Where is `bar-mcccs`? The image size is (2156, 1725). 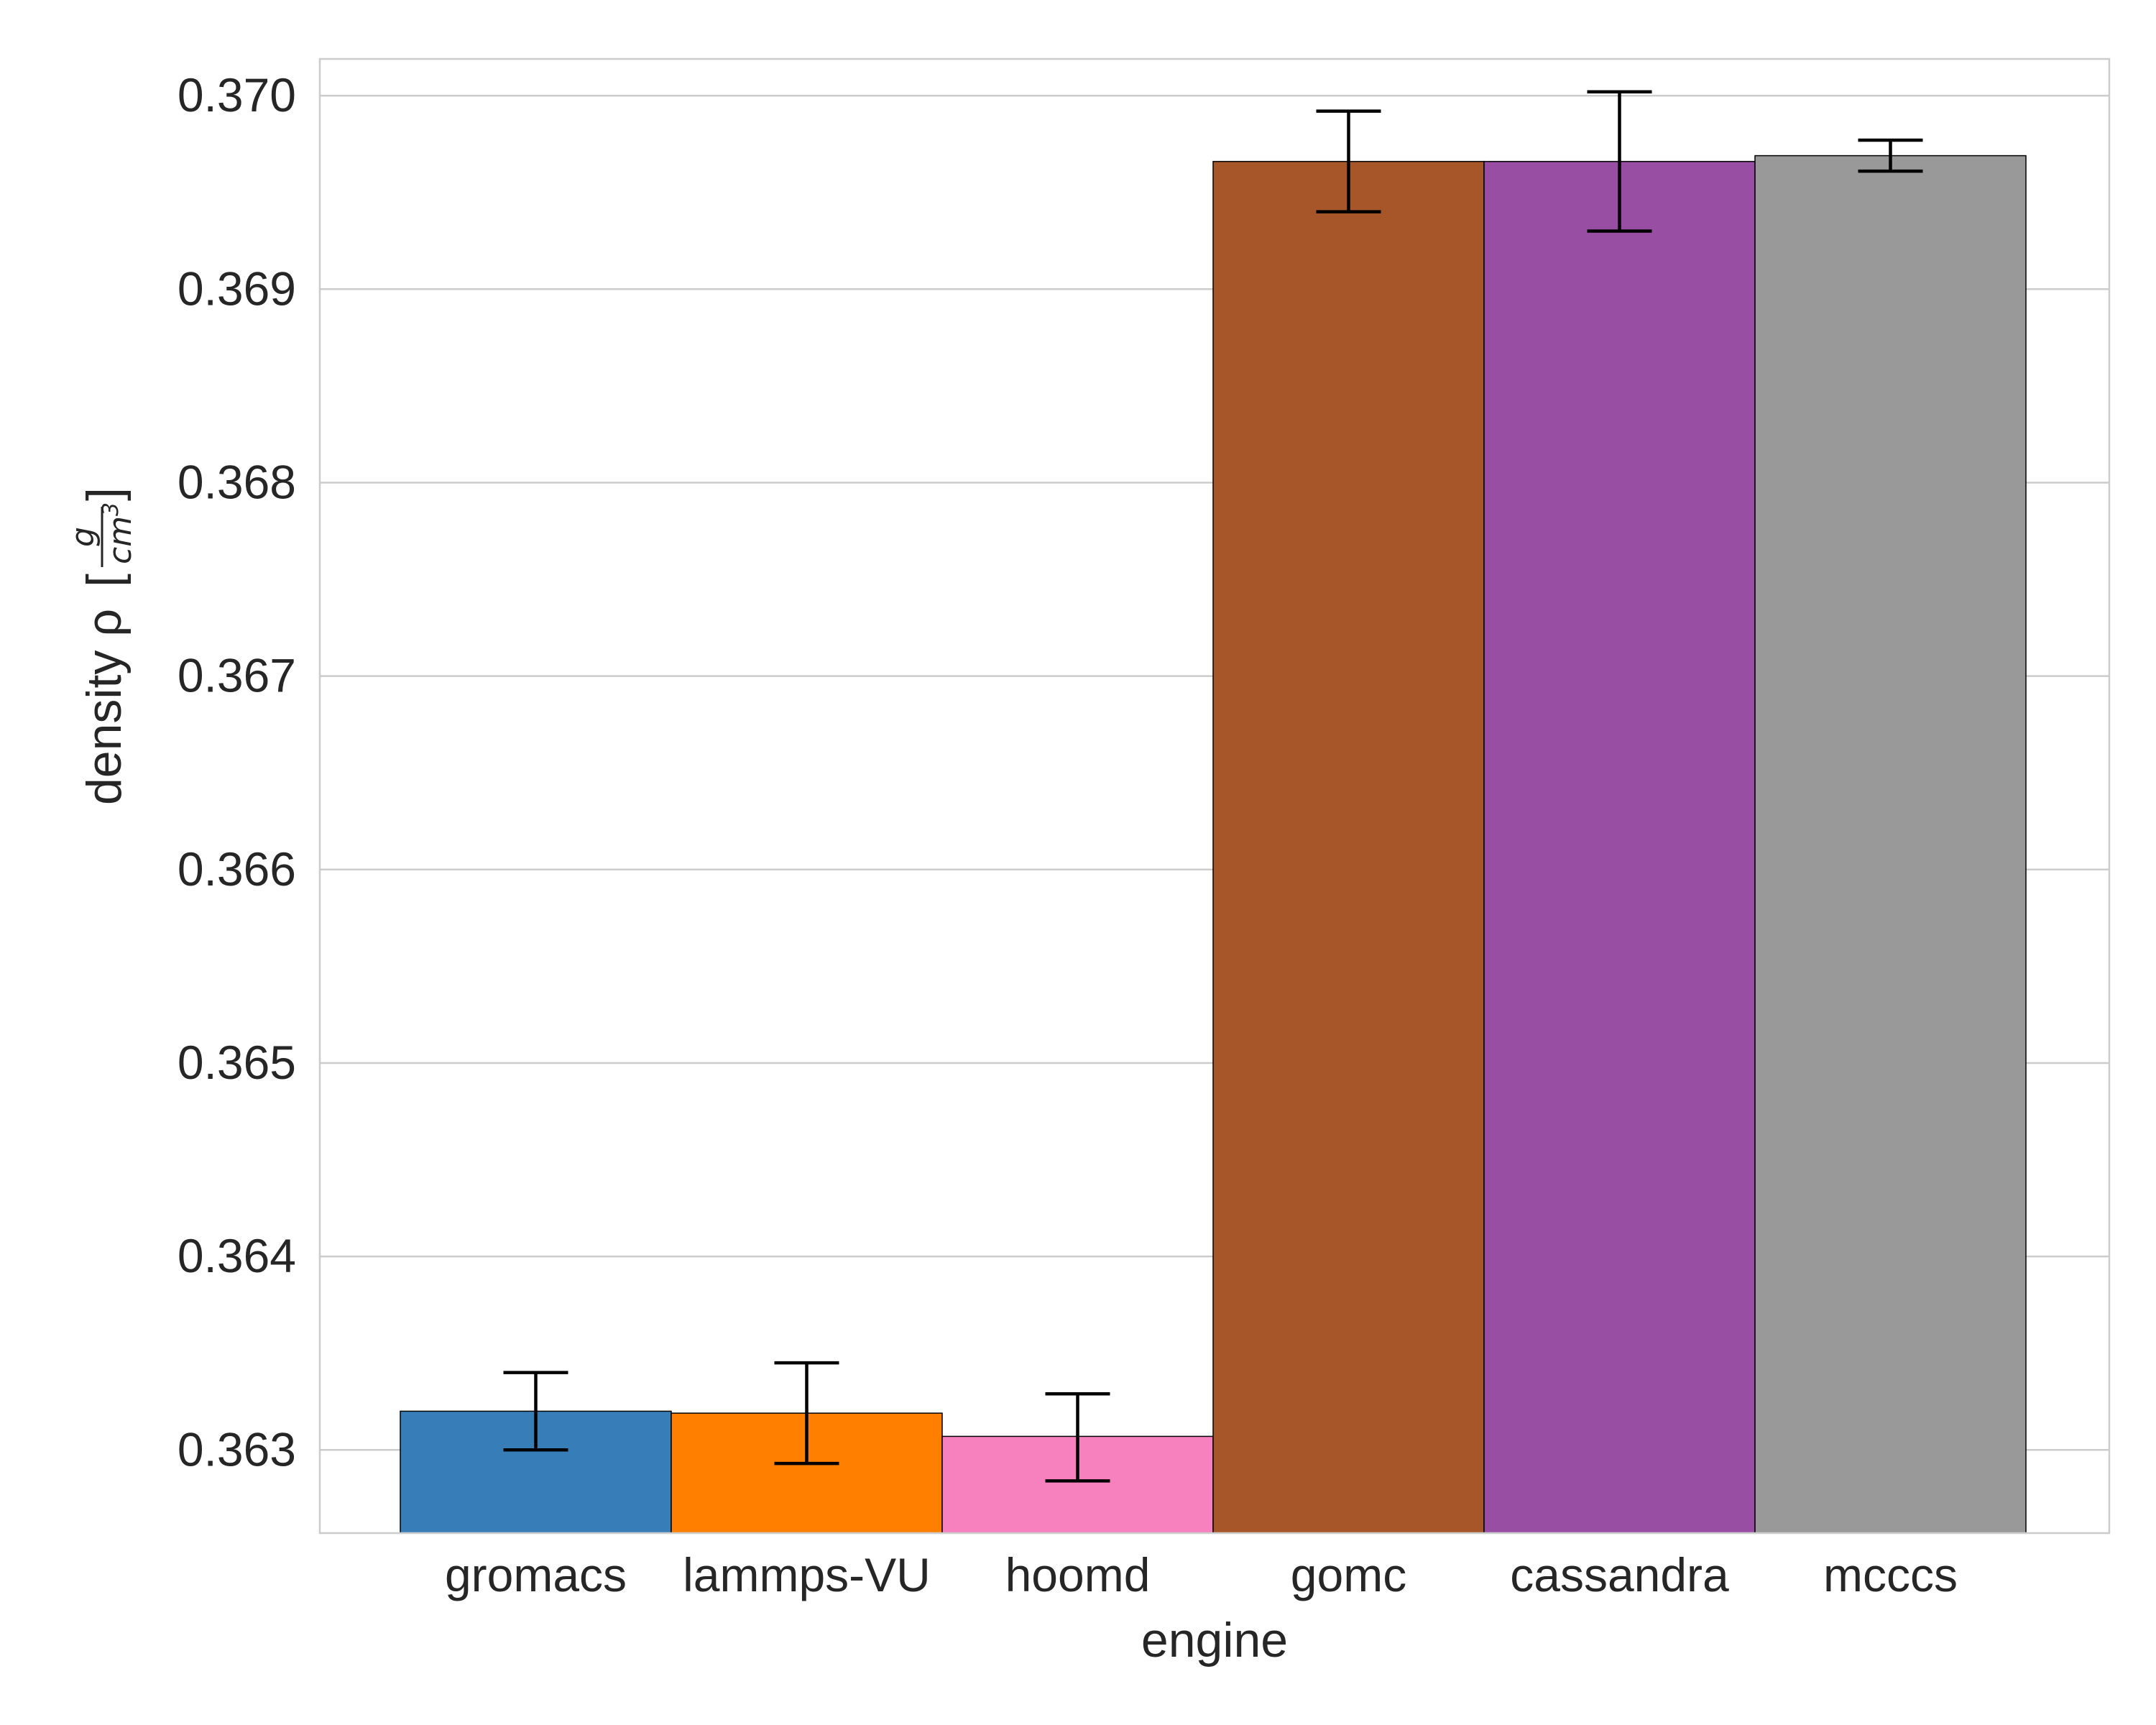
bar-mcccs is located at coordinates (1891, 844).